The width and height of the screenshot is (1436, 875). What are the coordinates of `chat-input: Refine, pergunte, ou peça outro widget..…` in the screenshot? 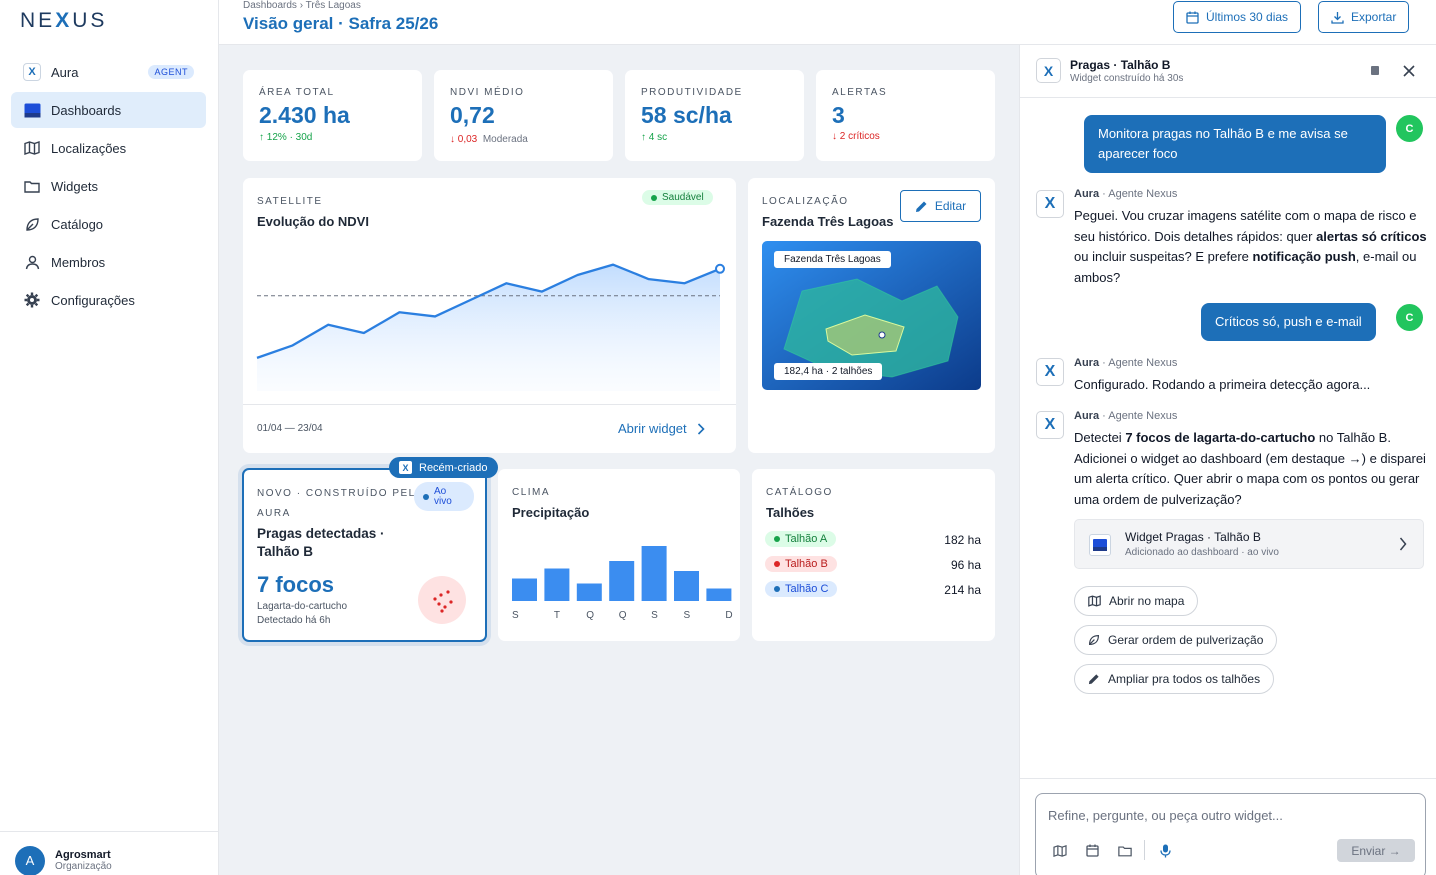 It's located at (1165, 815).